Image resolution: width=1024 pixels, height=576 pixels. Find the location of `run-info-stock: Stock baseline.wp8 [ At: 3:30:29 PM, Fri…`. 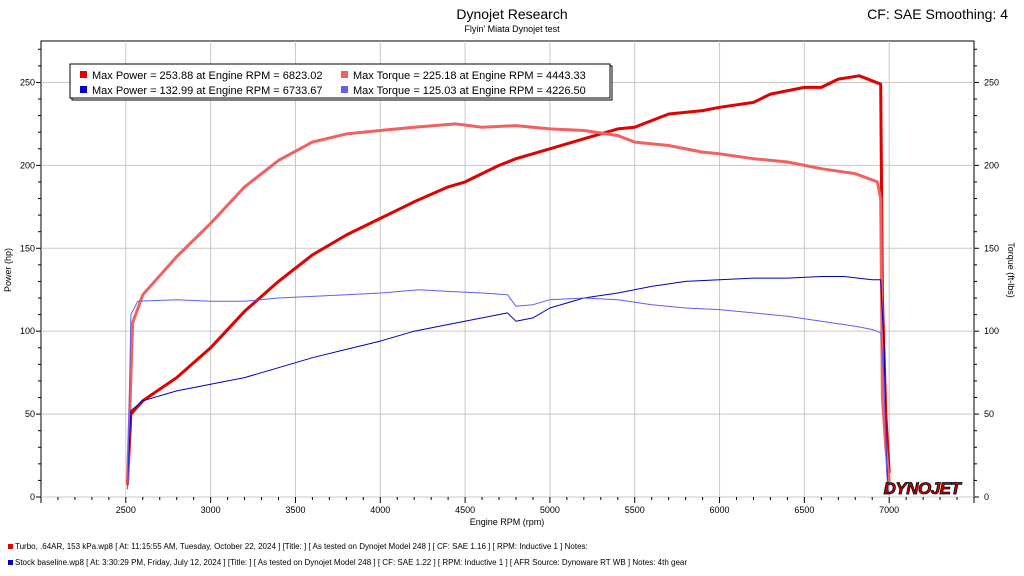

run-info-stock: Stock baseline.wp8 [ At: 3:30:29 PM, Fri… is located at coordinates (347, 562).